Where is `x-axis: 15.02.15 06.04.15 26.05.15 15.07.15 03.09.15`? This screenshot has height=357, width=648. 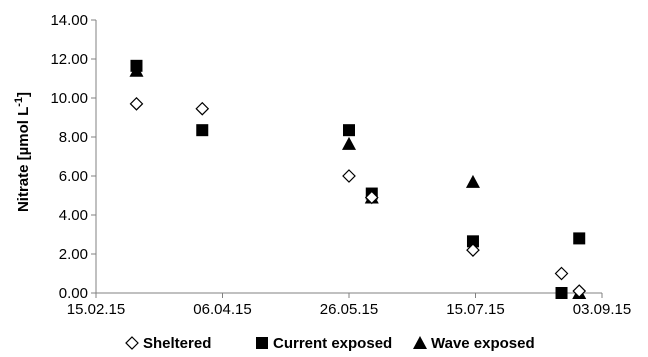
x-axis: 15.02.15 06.04.15 26.05.15 15.07.15 03.09.15 is located at coordinates (349, 305).